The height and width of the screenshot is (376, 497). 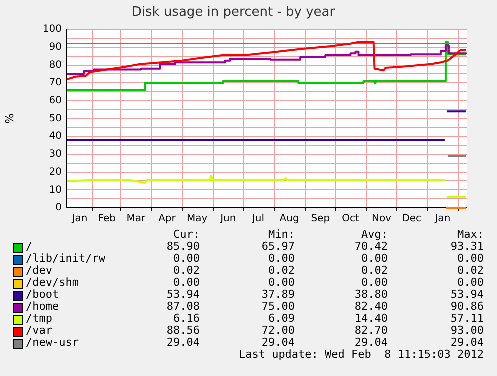 I want to click on y-tick-label: 40, so click(x=55, y=136).